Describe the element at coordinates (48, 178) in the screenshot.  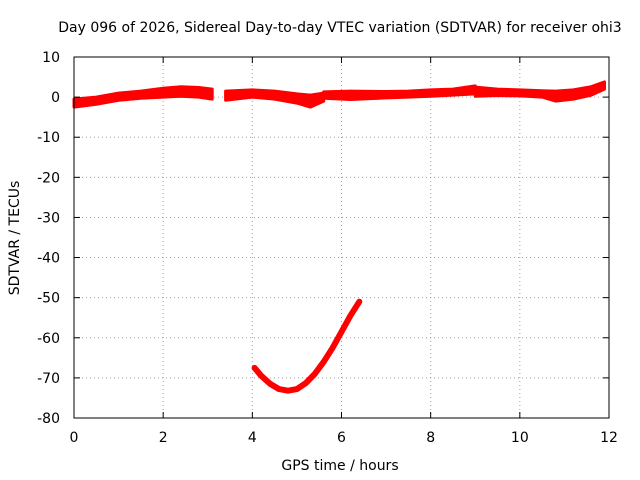
I see `y-tick-label: -20` at that location.